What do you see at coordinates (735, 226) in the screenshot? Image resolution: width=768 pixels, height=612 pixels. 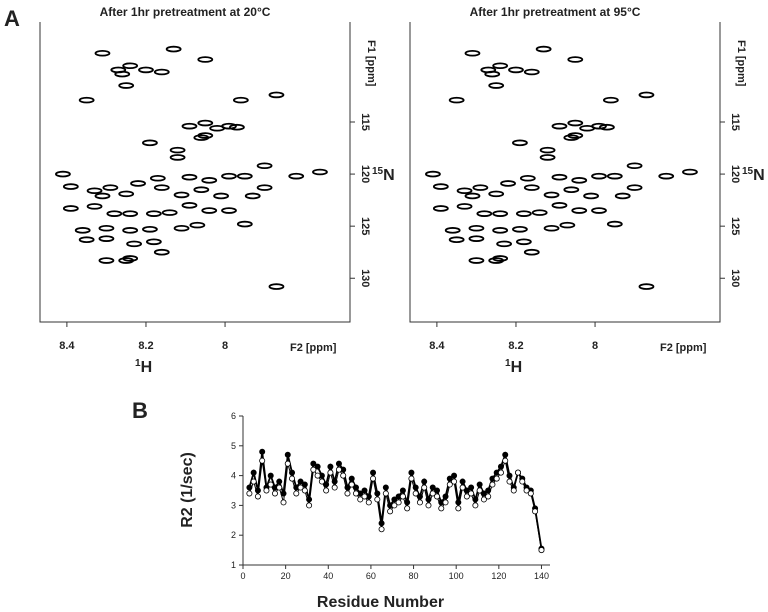 I see `y-tick-label: 125` at bounding box center [735, 226].